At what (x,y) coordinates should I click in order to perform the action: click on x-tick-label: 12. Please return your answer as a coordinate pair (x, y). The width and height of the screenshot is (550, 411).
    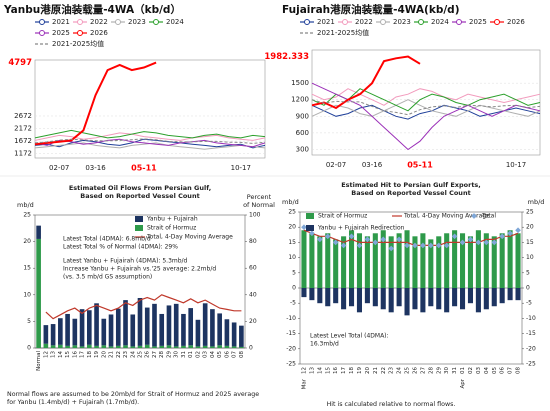
    Looking at the image, I should click on (304, 370).